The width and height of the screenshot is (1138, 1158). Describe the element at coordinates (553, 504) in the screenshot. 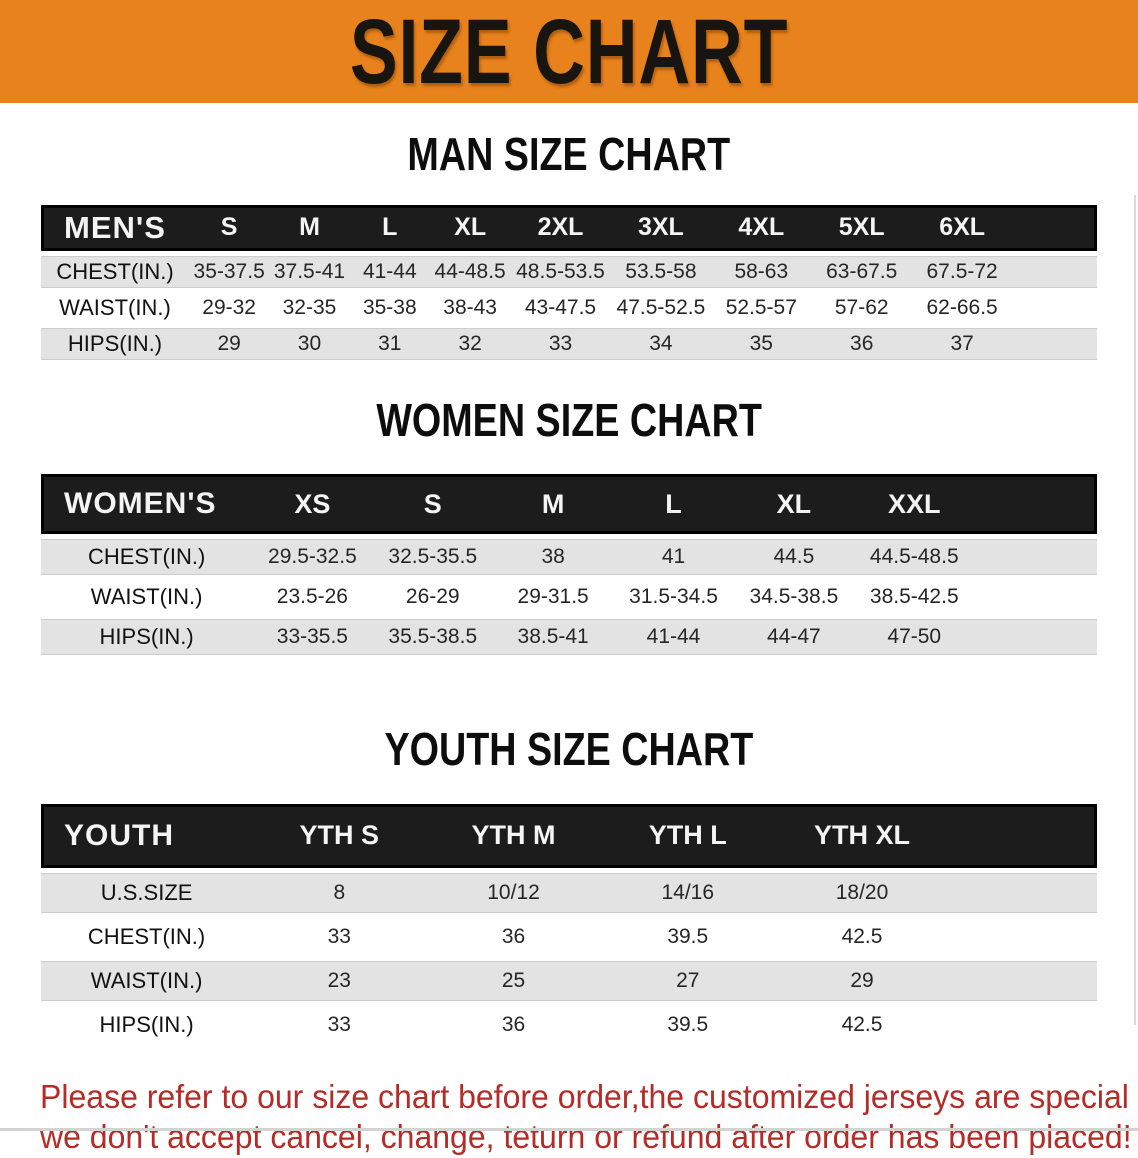

I see `column-header: M` at that location.